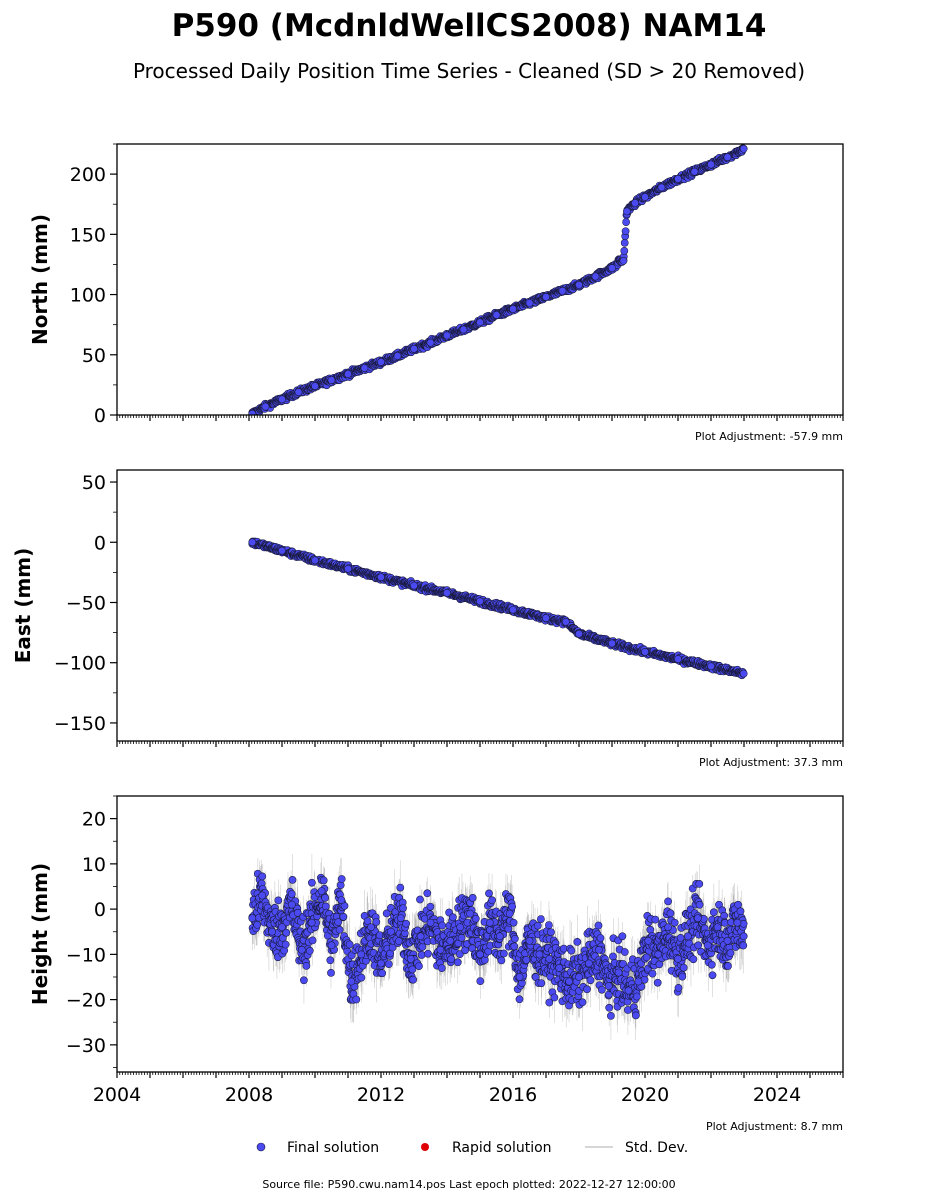  I want to click on x-tick-label: 2008, so click(249, 1095).